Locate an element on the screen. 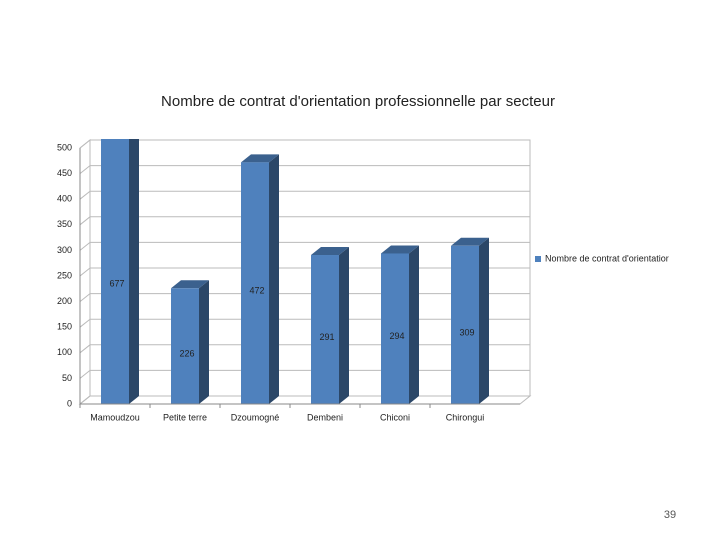 Image resolution: width=720 pixels, height=540 pixels. y-tick-label: 400 is located at coordinates (64, 199).